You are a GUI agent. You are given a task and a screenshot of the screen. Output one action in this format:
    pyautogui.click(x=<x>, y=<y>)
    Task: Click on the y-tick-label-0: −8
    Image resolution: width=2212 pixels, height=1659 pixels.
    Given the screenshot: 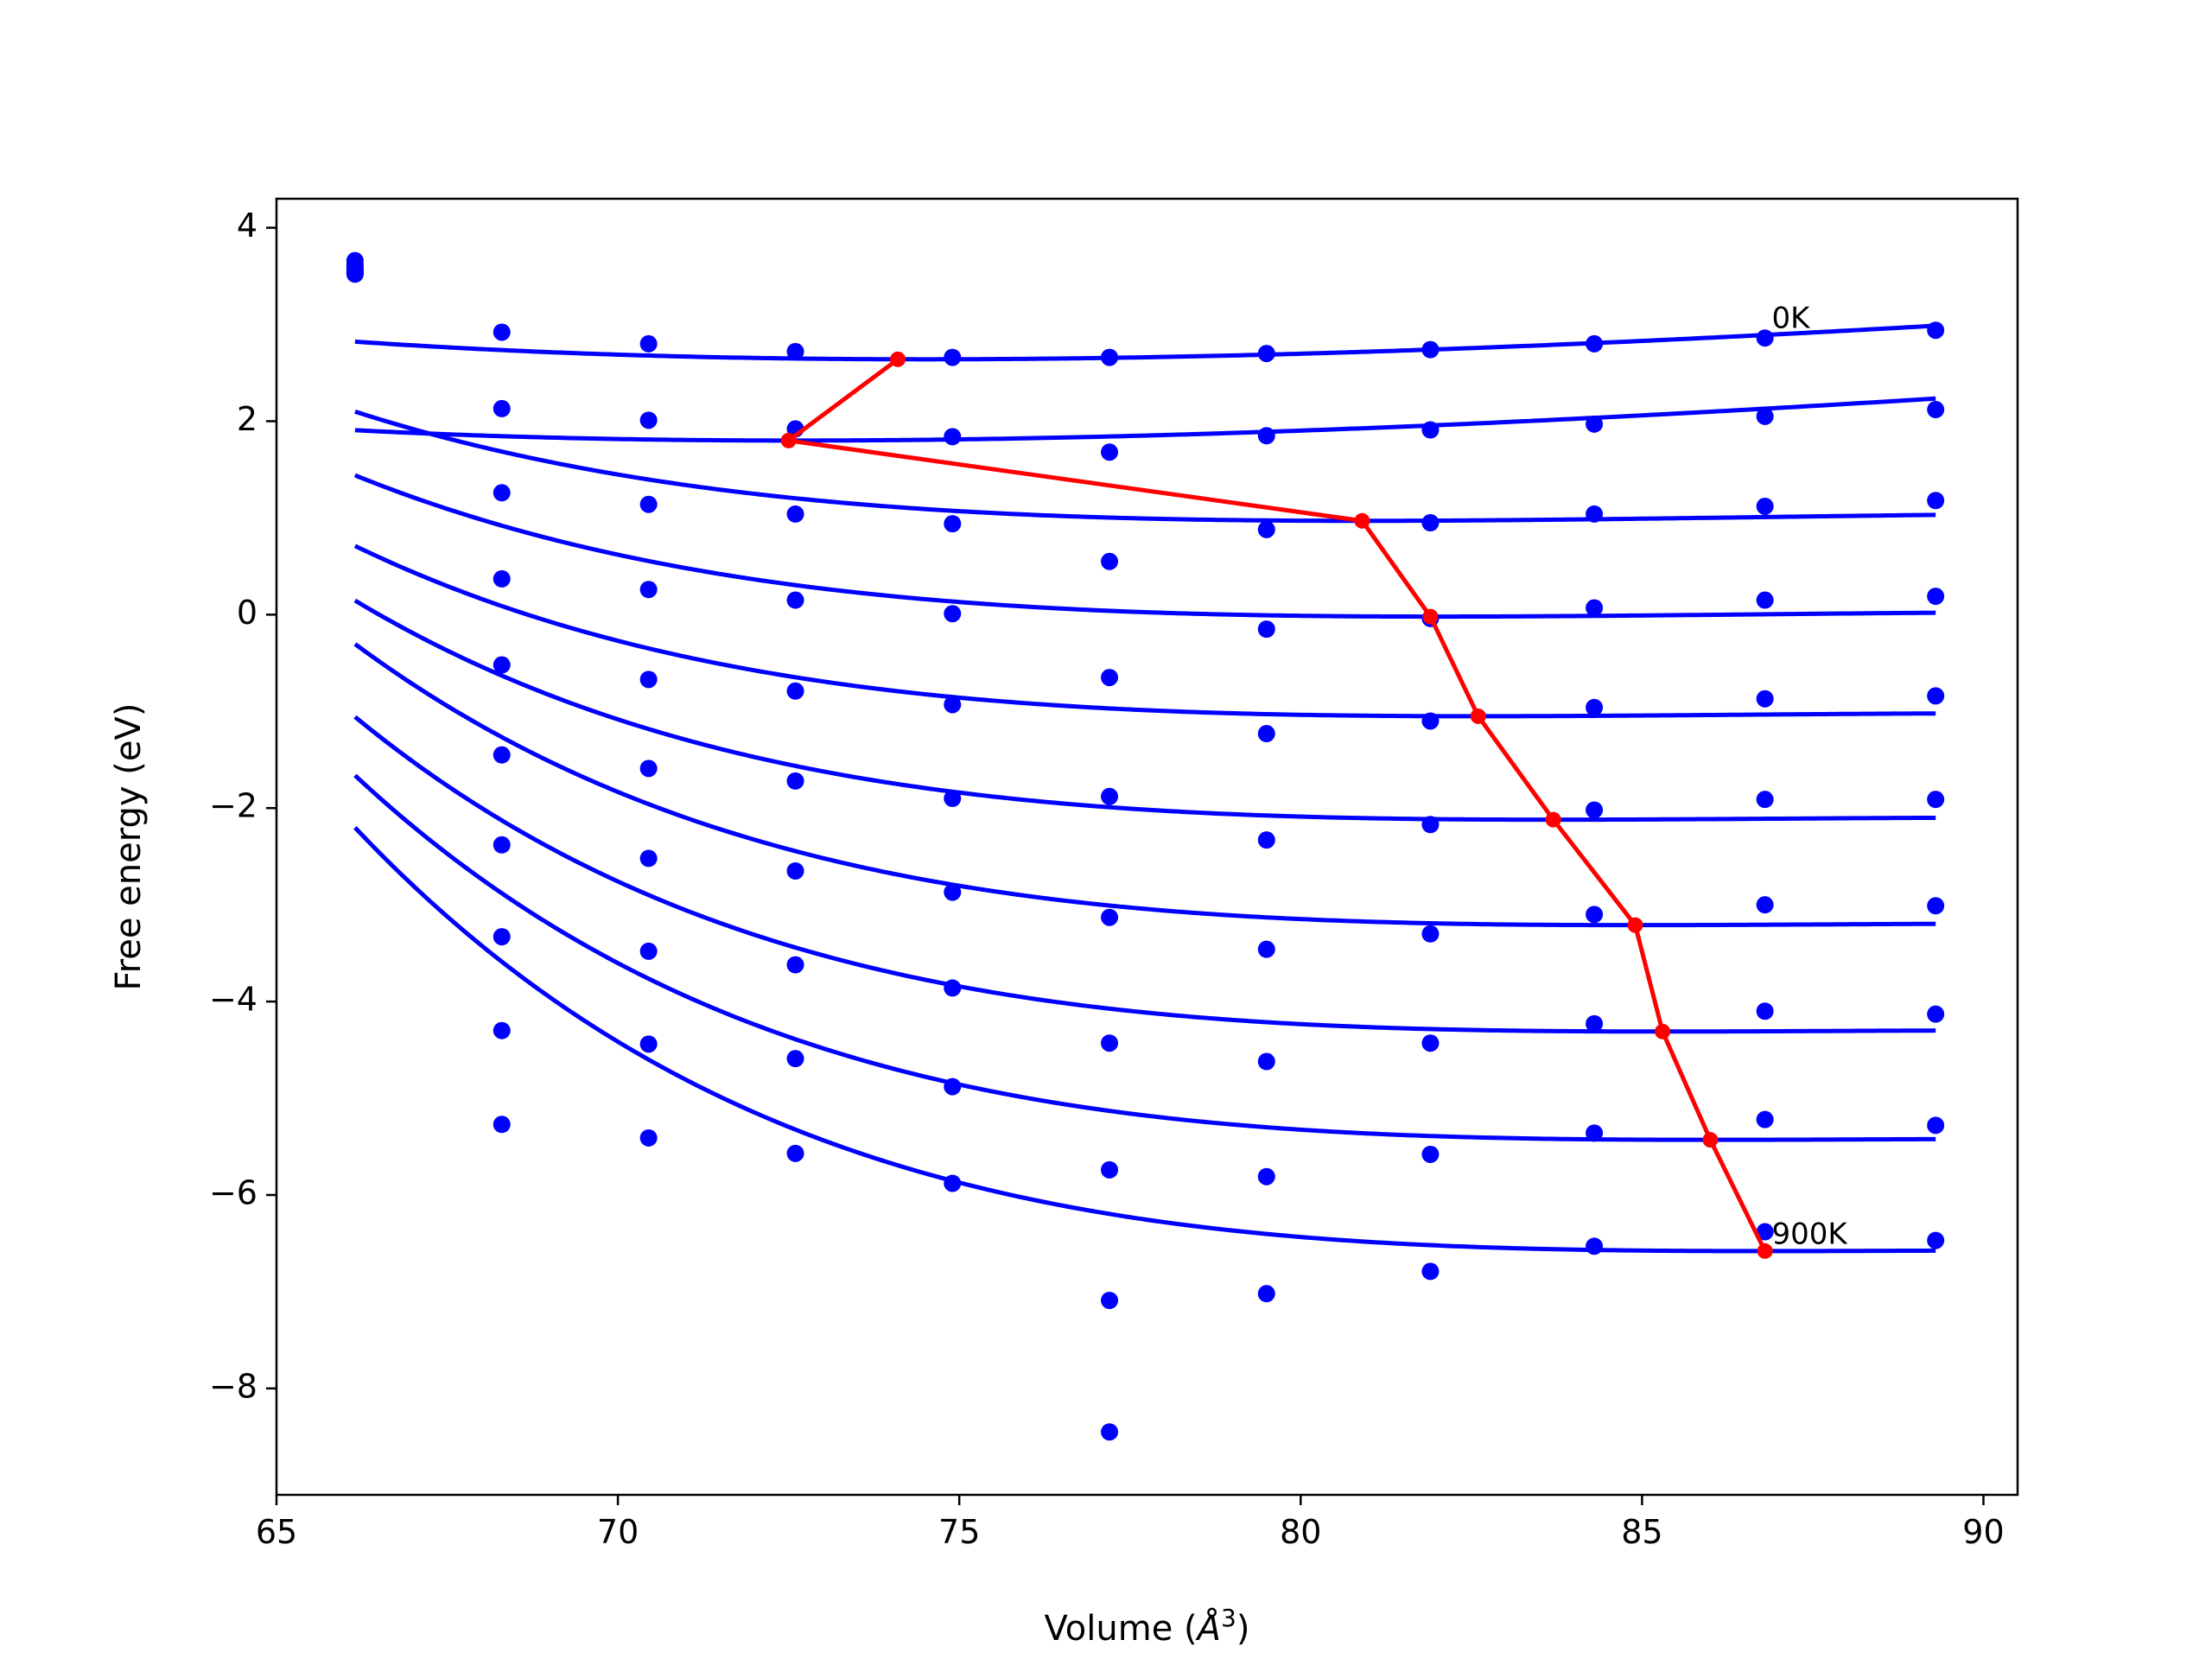 What is the action you would take?
    pyautogui.click(x=233, y=1386)
    